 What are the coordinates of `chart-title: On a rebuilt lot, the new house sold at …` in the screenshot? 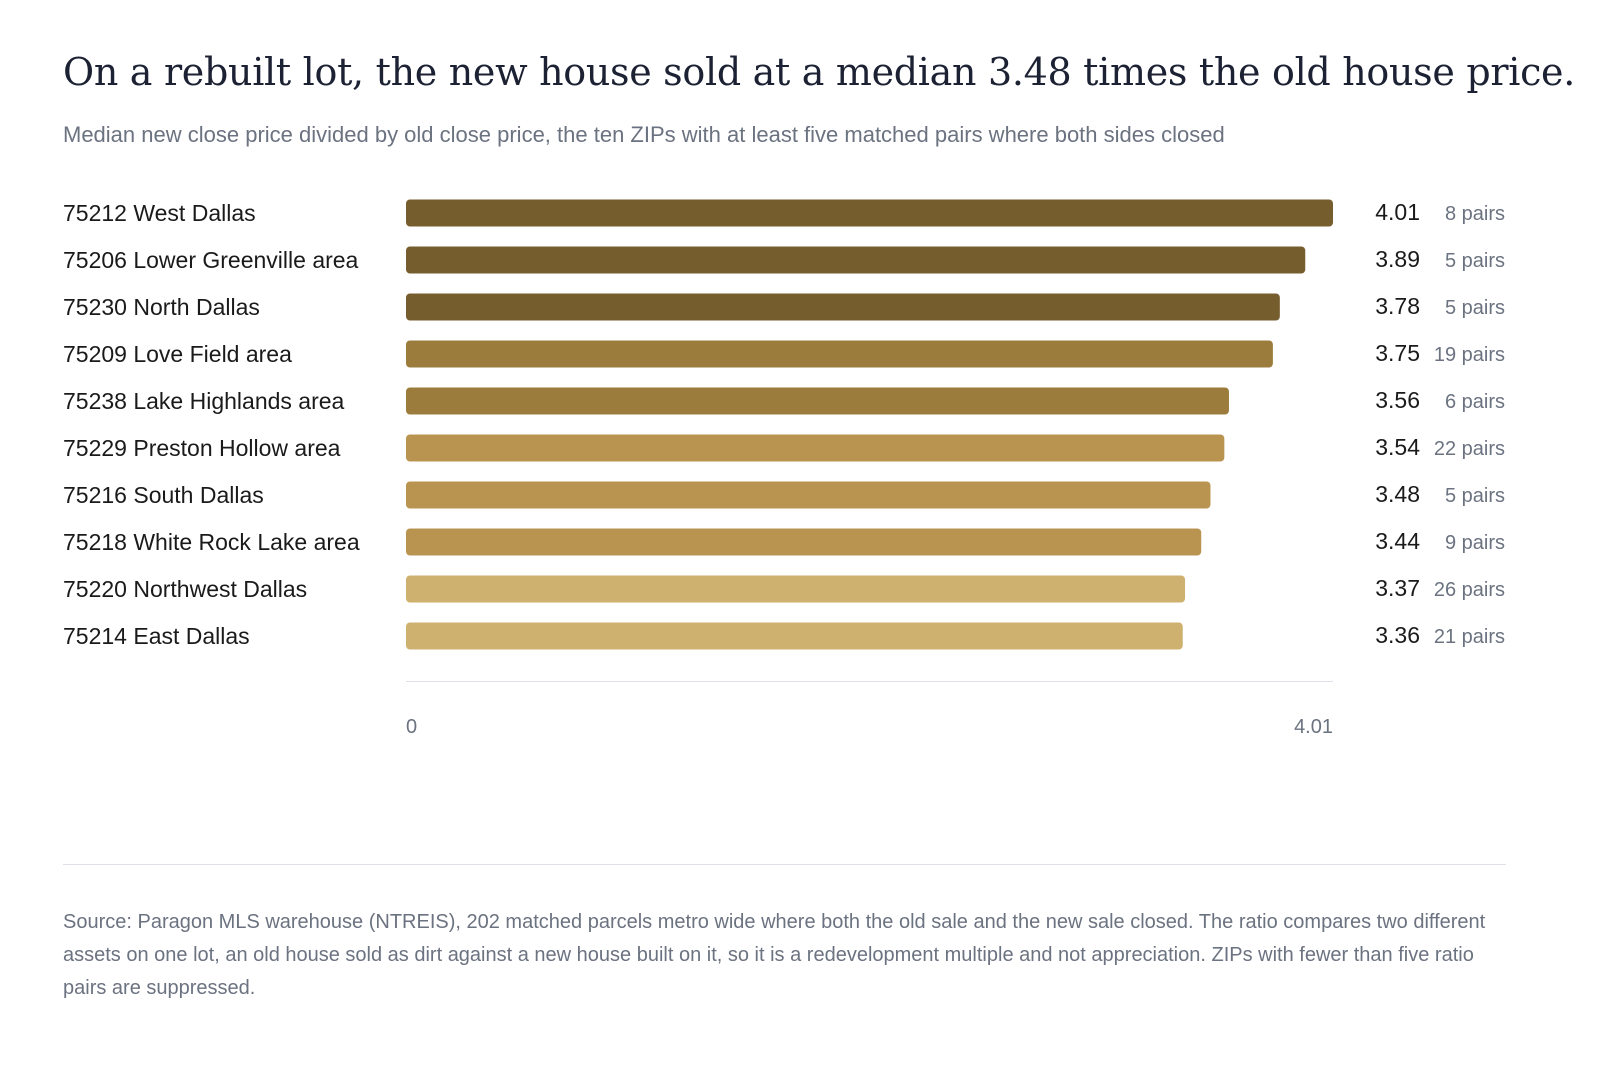 It's located at (819, 72).